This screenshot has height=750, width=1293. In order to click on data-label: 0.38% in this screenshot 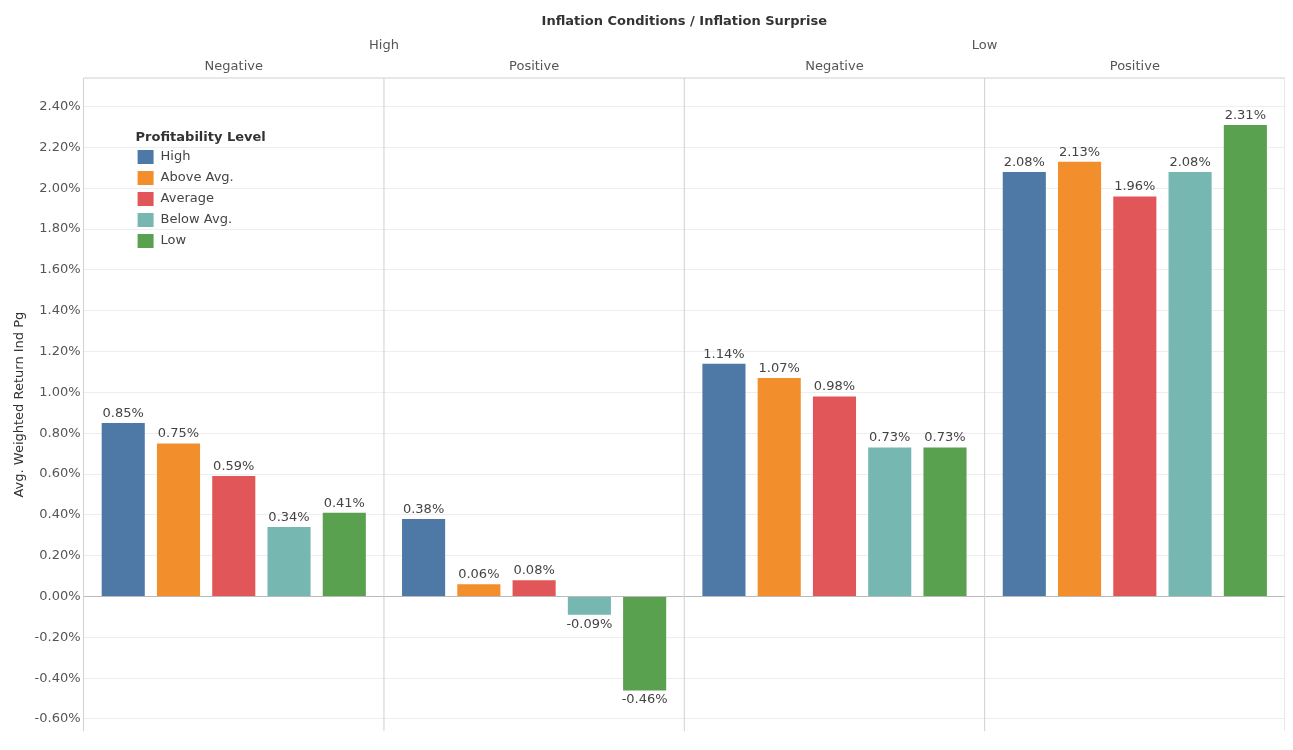, I will do `click(423, 508)`.